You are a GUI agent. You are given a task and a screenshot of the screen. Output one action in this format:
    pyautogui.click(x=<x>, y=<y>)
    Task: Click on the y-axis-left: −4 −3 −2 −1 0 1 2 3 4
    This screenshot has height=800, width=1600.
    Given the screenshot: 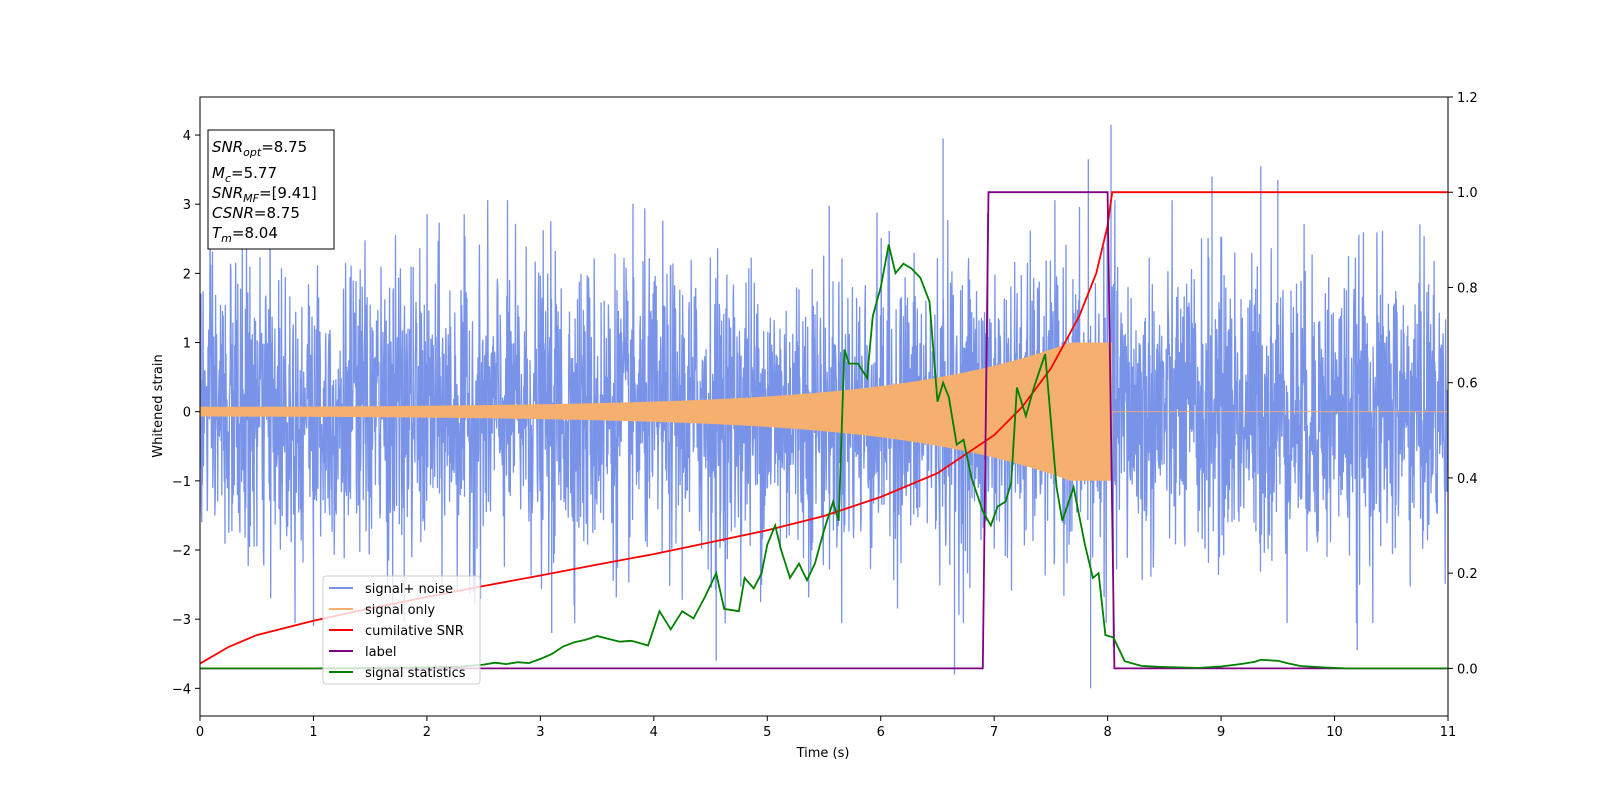 What is the action you would take?
    pyautogui.click(x=186, y=413)
    